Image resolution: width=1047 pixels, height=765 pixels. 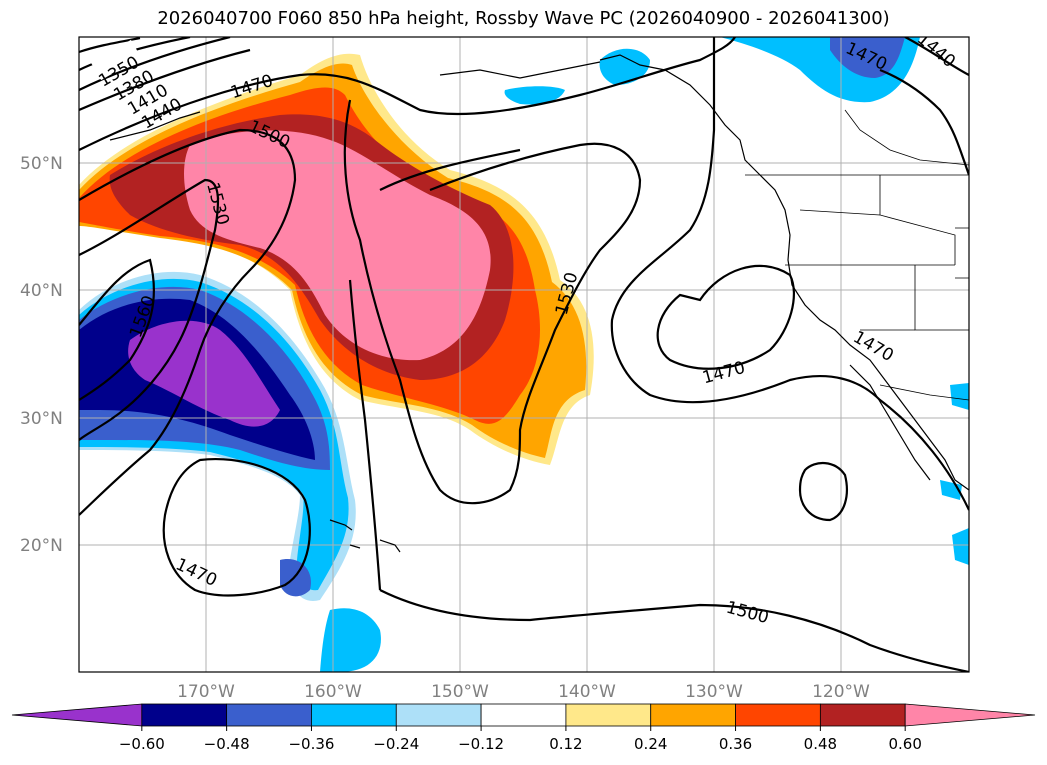 I want to click on colorbar-tick-label: −0.60, so click(x=142, y=744).